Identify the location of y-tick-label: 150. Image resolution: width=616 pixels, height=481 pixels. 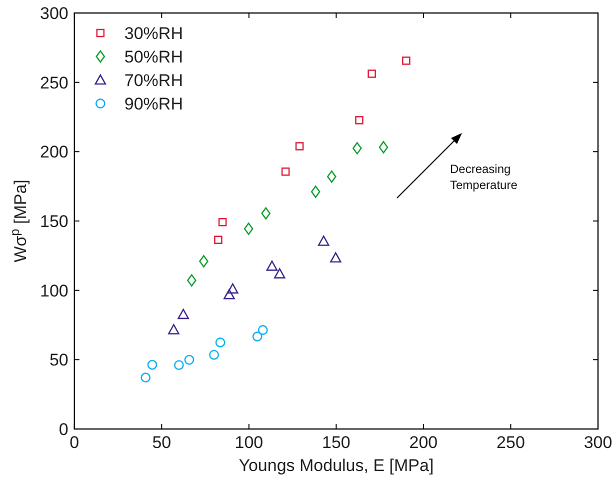
(54, 221).